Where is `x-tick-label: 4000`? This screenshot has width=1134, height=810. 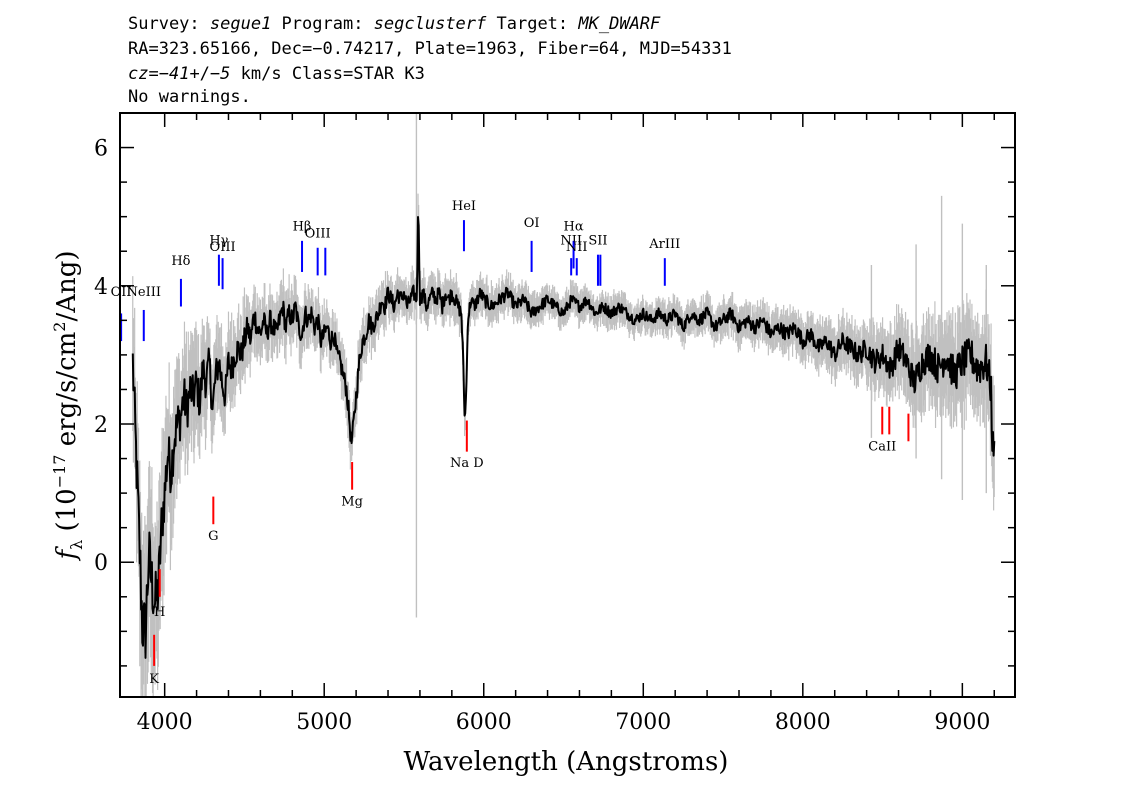 x-tick-label: 4000 is located at coordinates (165, 722).